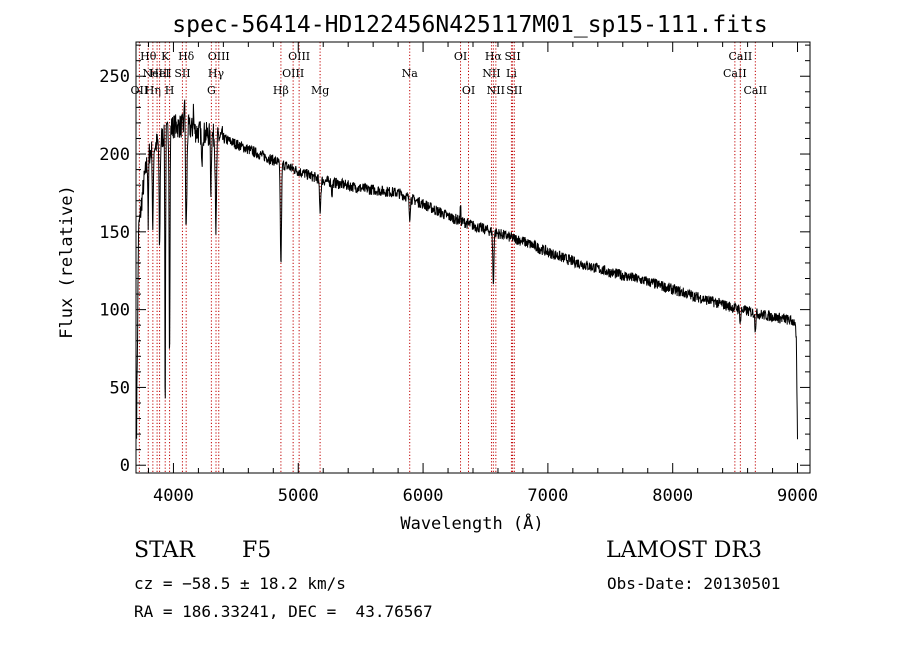 Image resolution: width=900 pixels, height=649 pixels. Describe the element at coordinates (114, 311) in the screenshot. I see `y-tick-label: 100` at that location.